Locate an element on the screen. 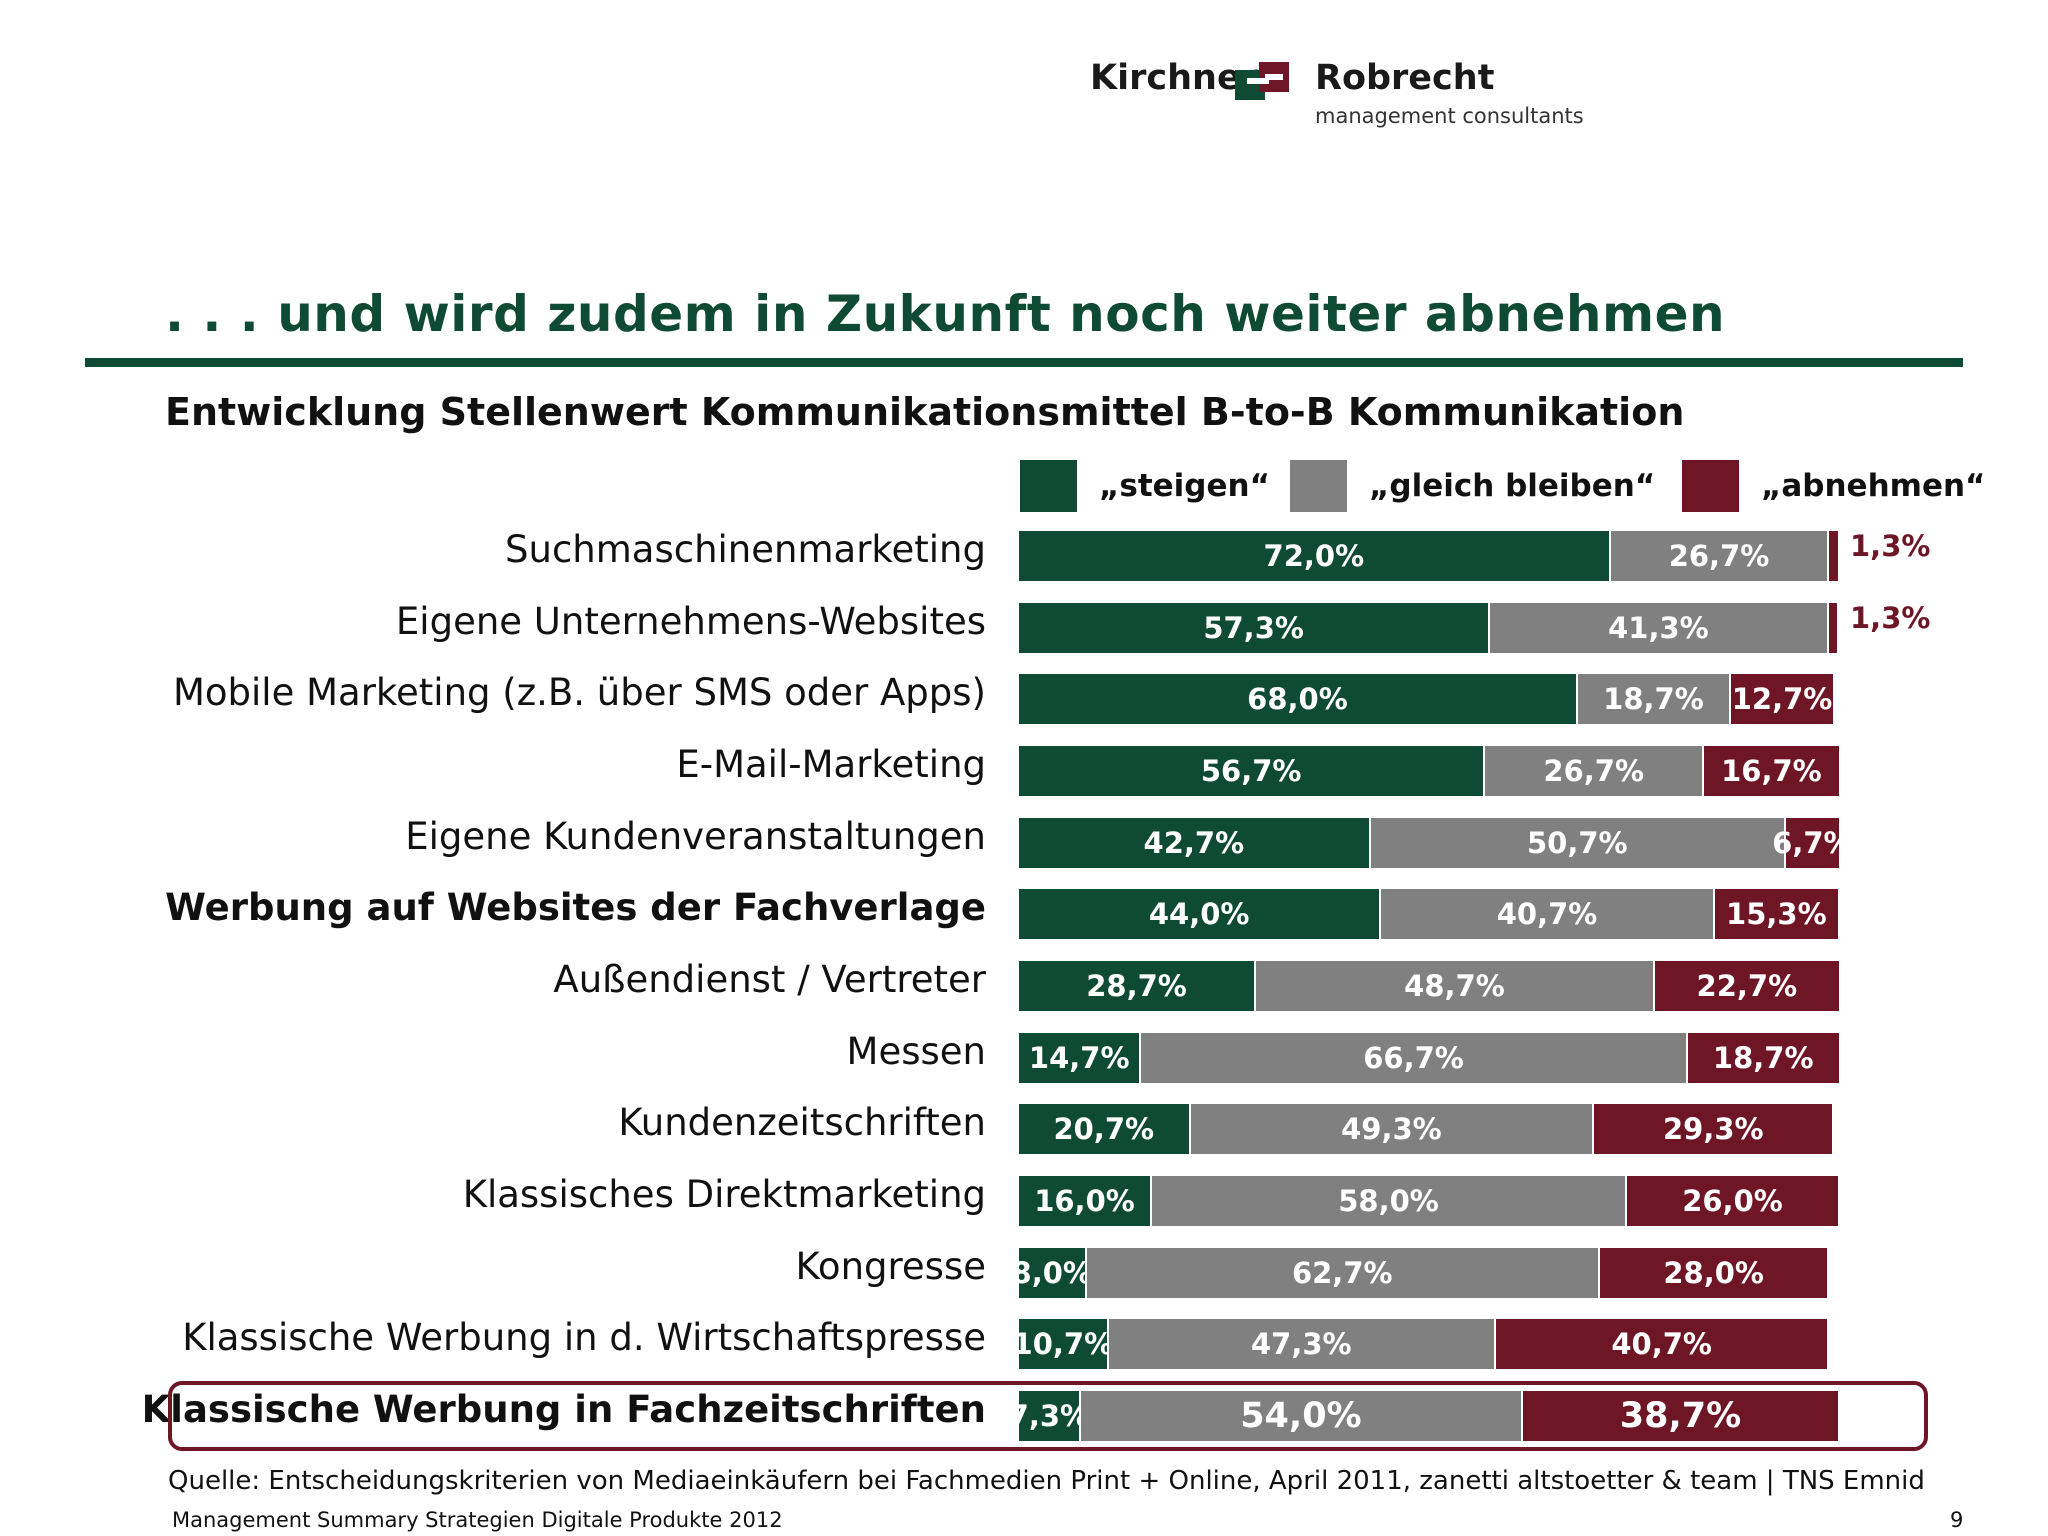 This screenshot has width=2048, height=1536. bar-segment-abnehmen: 16,7% is located at coordinates (1770, 771).